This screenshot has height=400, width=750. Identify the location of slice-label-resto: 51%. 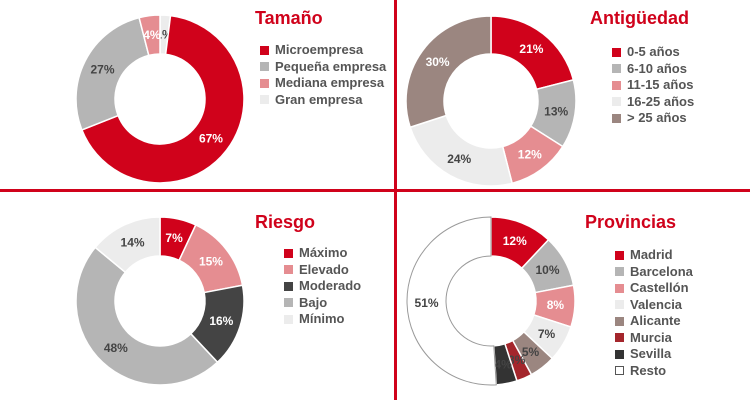
(427, 303).